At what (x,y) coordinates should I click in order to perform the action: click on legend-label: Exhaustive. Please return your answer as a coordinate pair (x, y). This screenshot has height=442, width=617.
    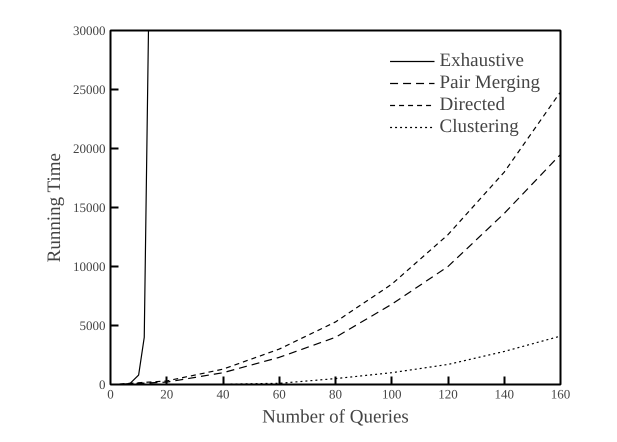
    Looking at the image, I should click on (482, 61).